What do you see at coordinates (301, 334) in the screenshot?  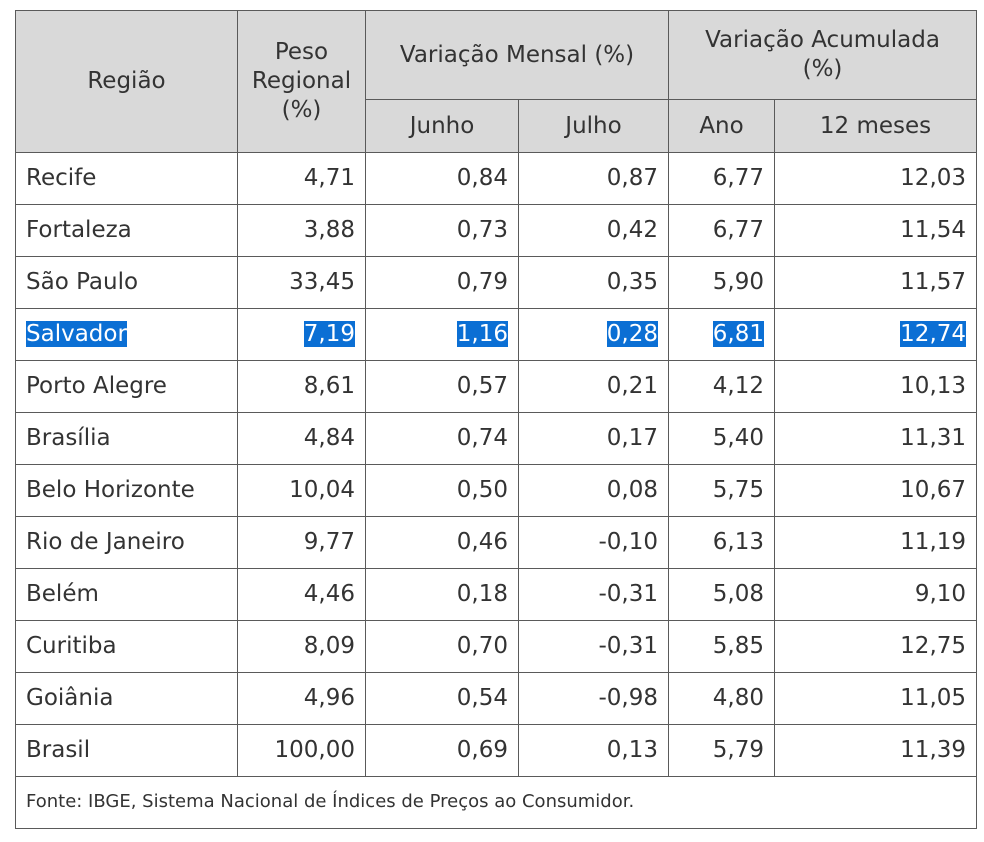 I see `cell-peso-regional: 7,19` at bounding box center [301, 334].